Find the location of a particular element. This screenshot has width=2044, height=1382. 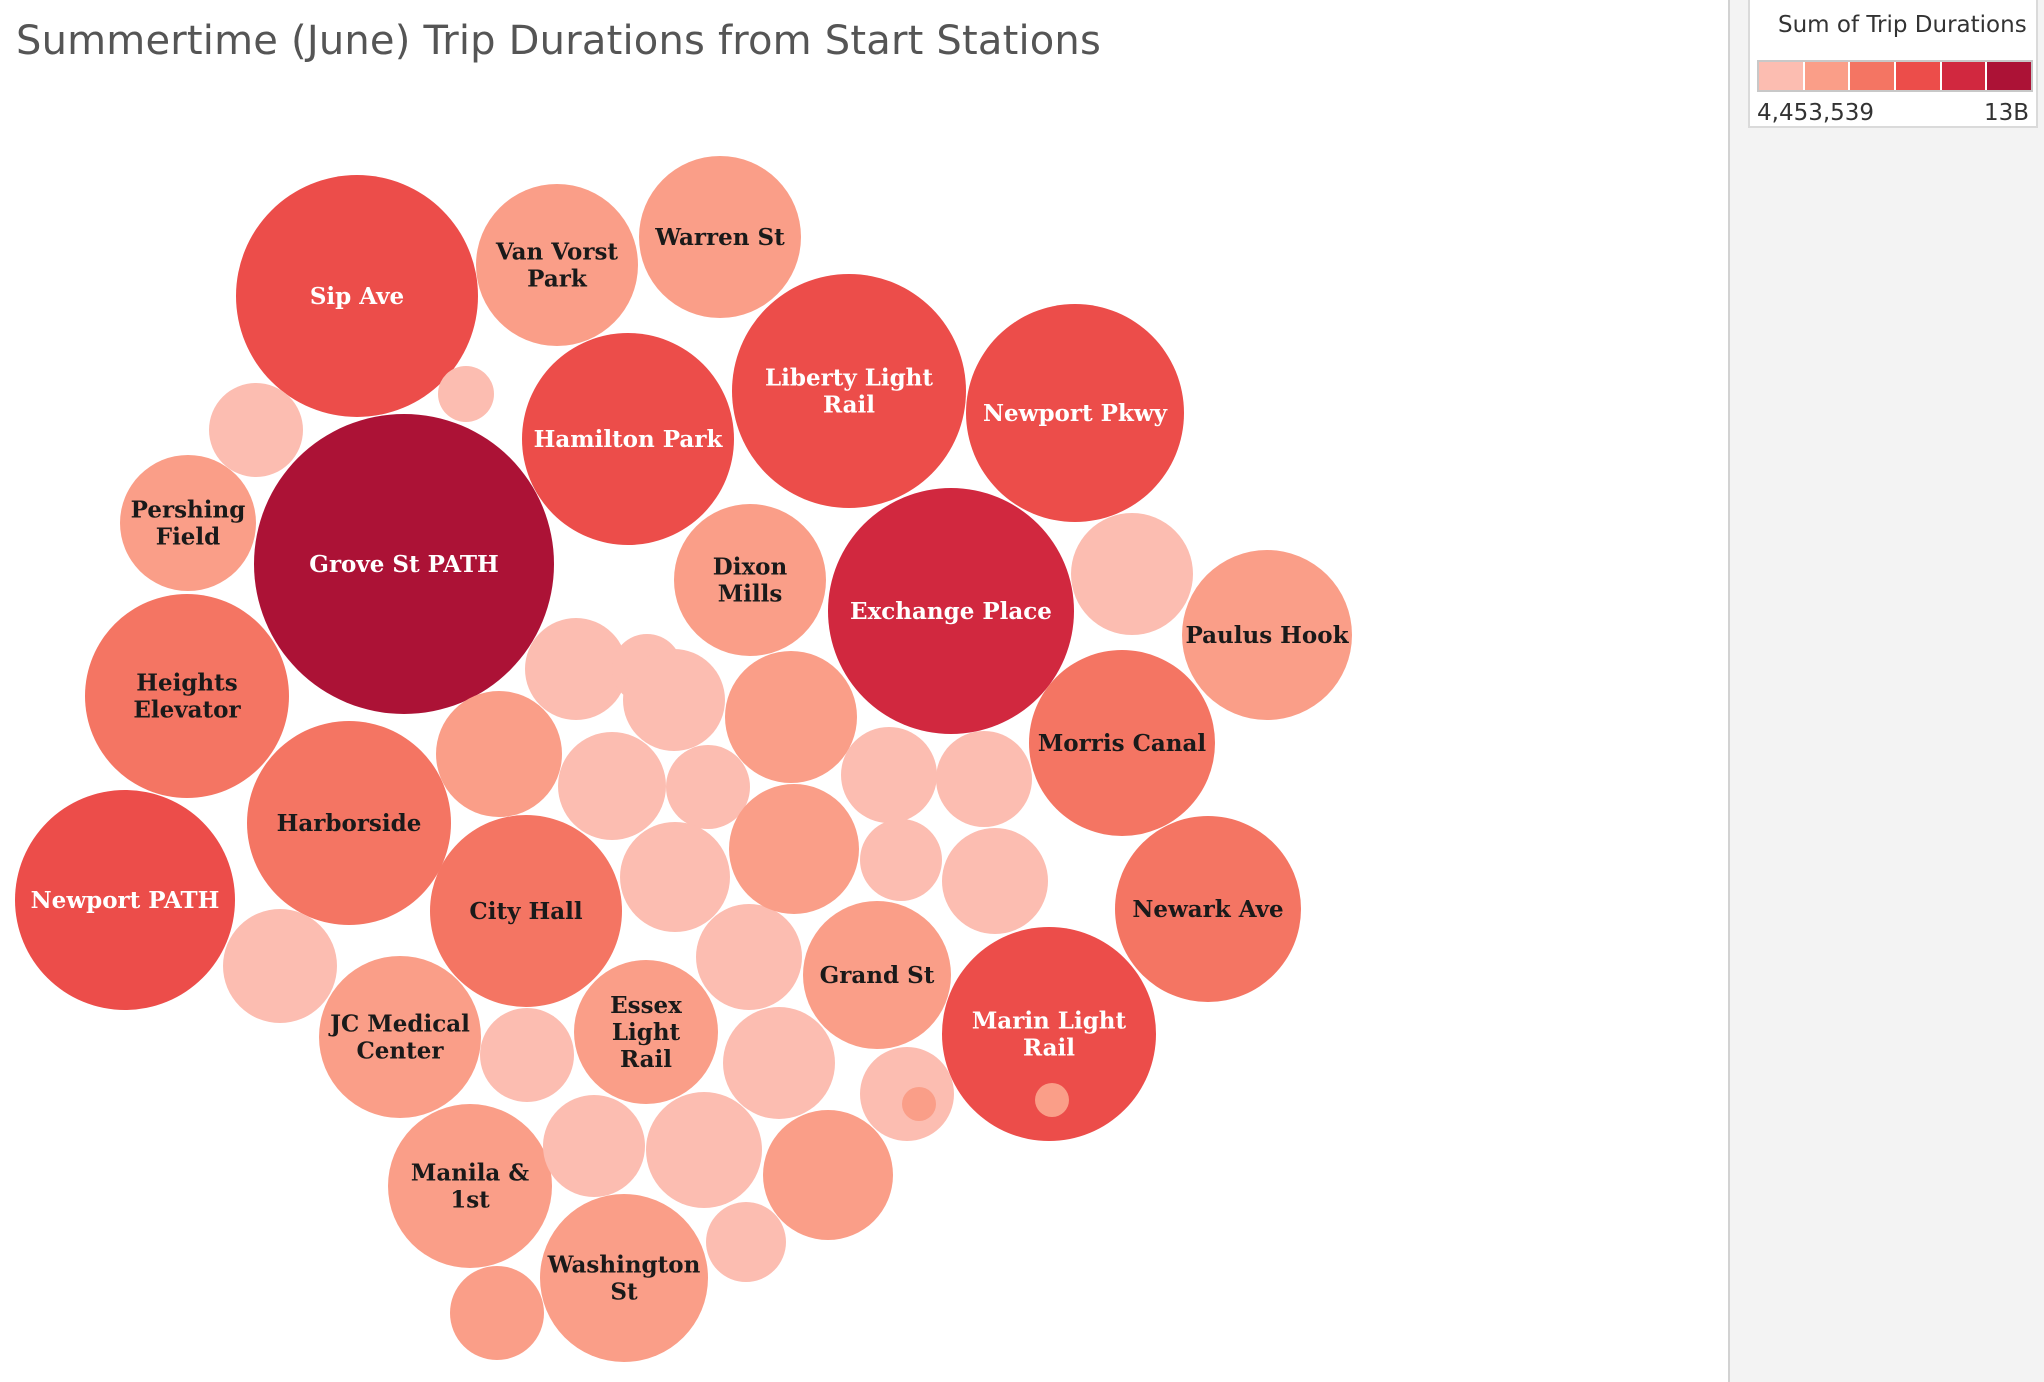

bubble-2: Sip Ave is located at coordinates (357, 296).